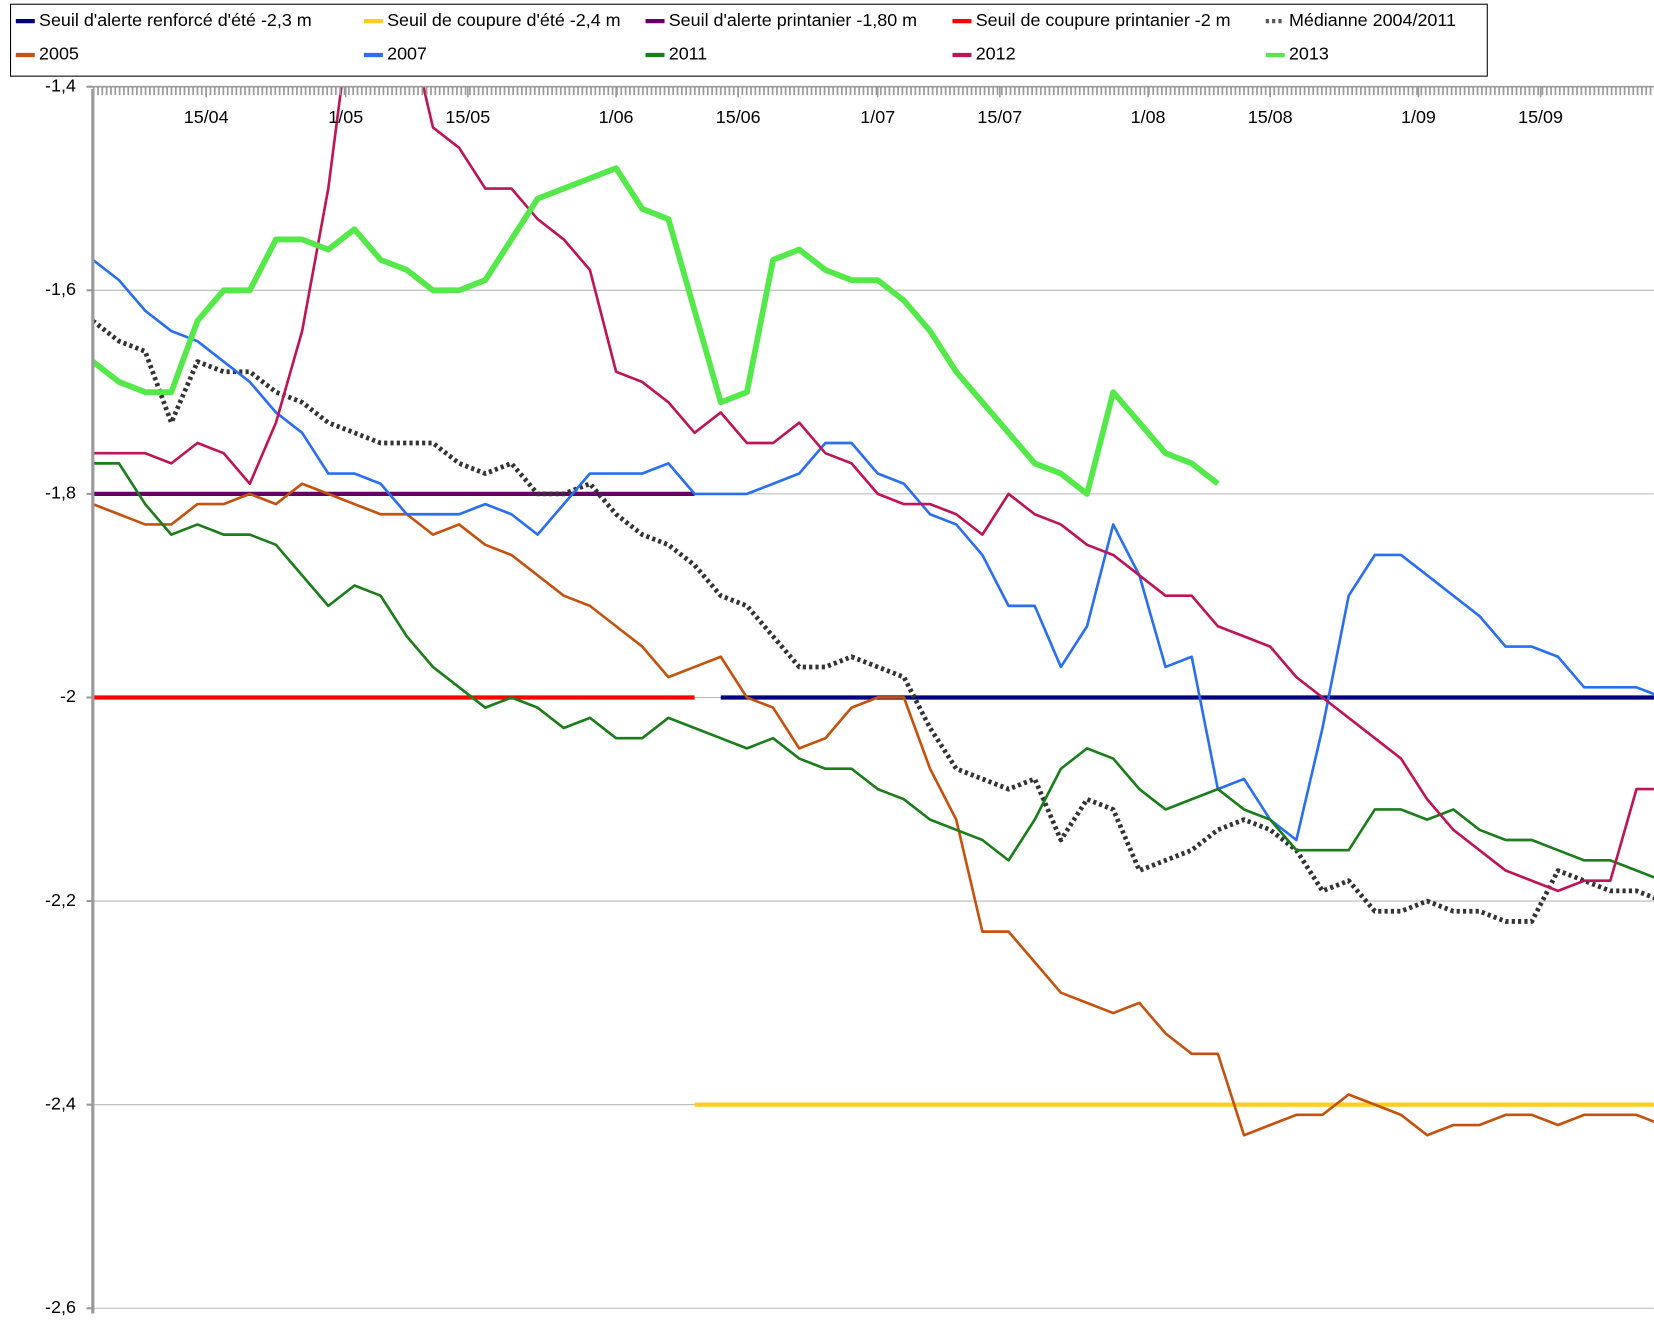 Image resolution: width=1654 pixels, height=1322 pixels. What do you see at coordinates (1103, 20) in the screenshot?
I see `legend-label: Seuil de coupure printanier -2 m` at bounding box center [1103, 20].